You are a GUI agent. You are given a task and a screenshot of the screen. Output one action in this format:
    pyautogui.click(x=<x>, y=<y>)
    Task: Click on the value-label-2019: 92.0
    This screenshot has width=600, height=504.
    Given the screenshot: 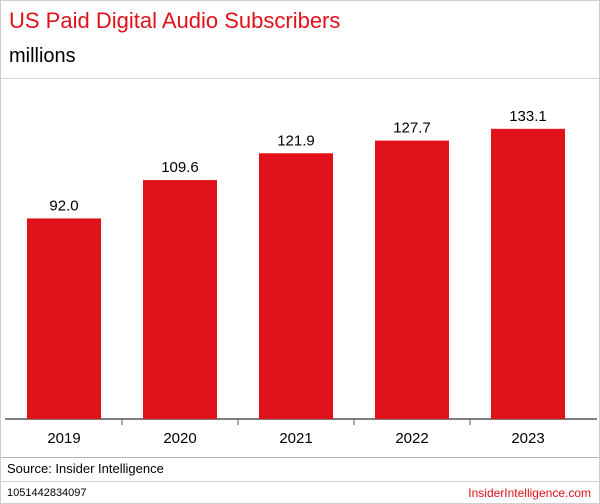 What is the action you would take?
    pyautogui.click(x=63, y=205)
    